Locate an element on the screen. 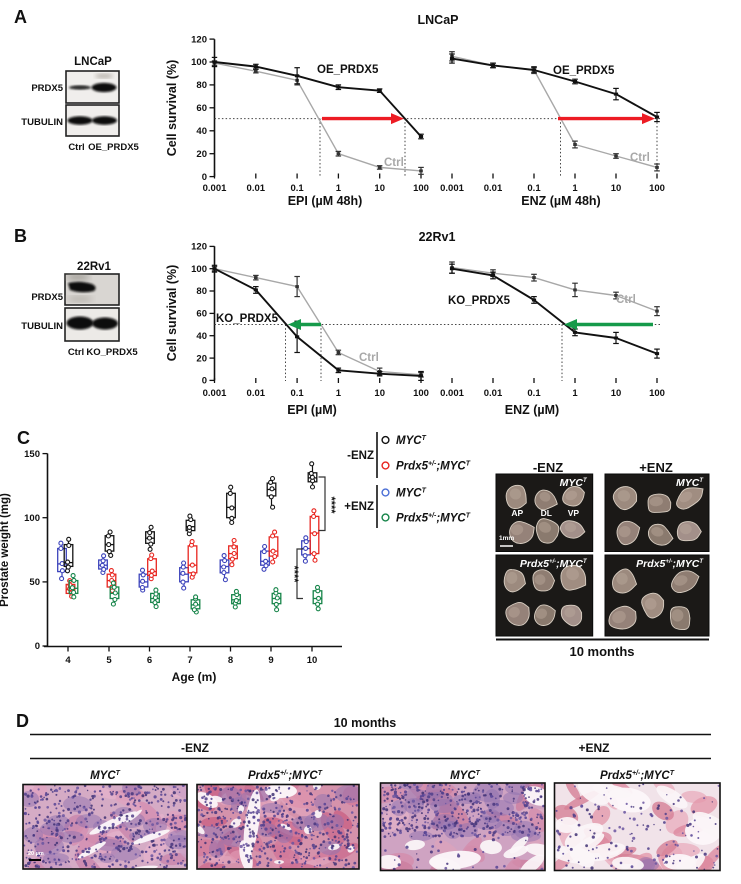  svg-text: A is located at coordinates (20, 17).